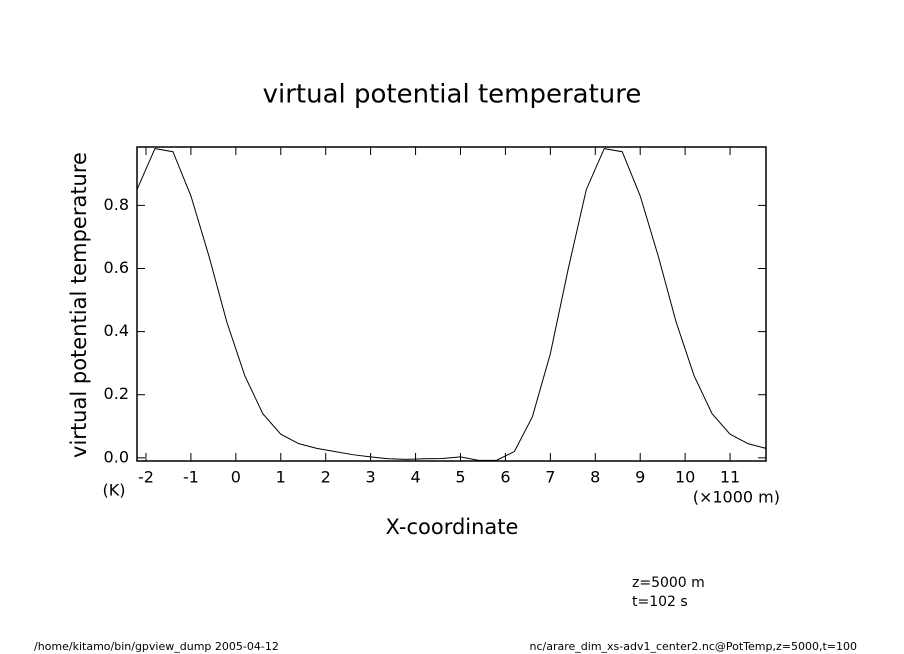  I want to click on annotation: z=5000 m, so click(668, 583).